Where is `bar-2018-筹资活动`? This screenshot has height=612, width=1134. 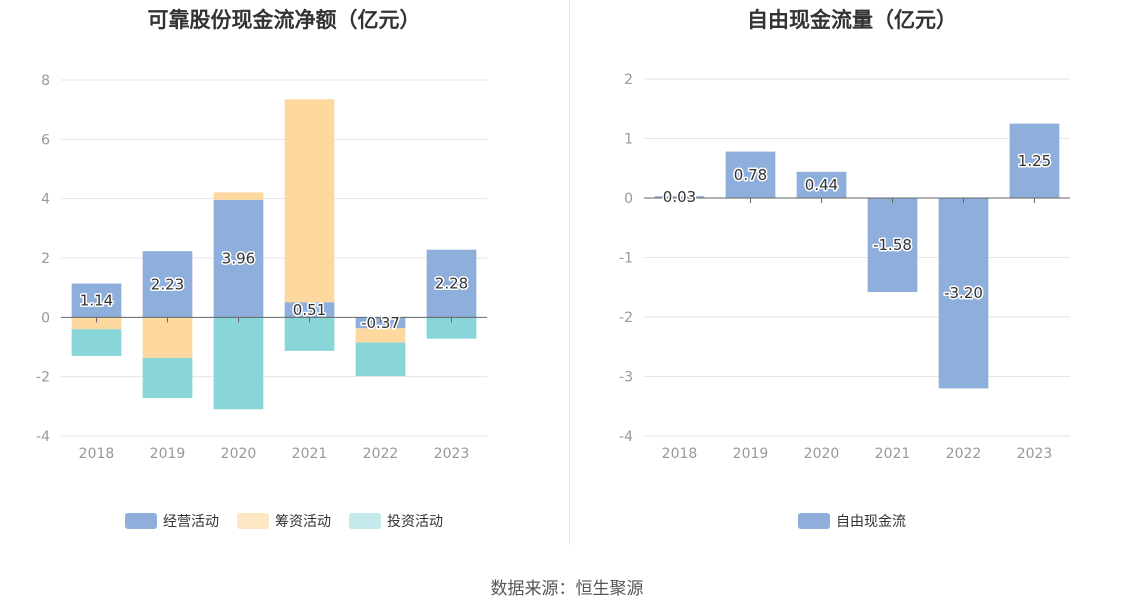
bar-2018-筹资活动 is located at coordinates (96, 323).